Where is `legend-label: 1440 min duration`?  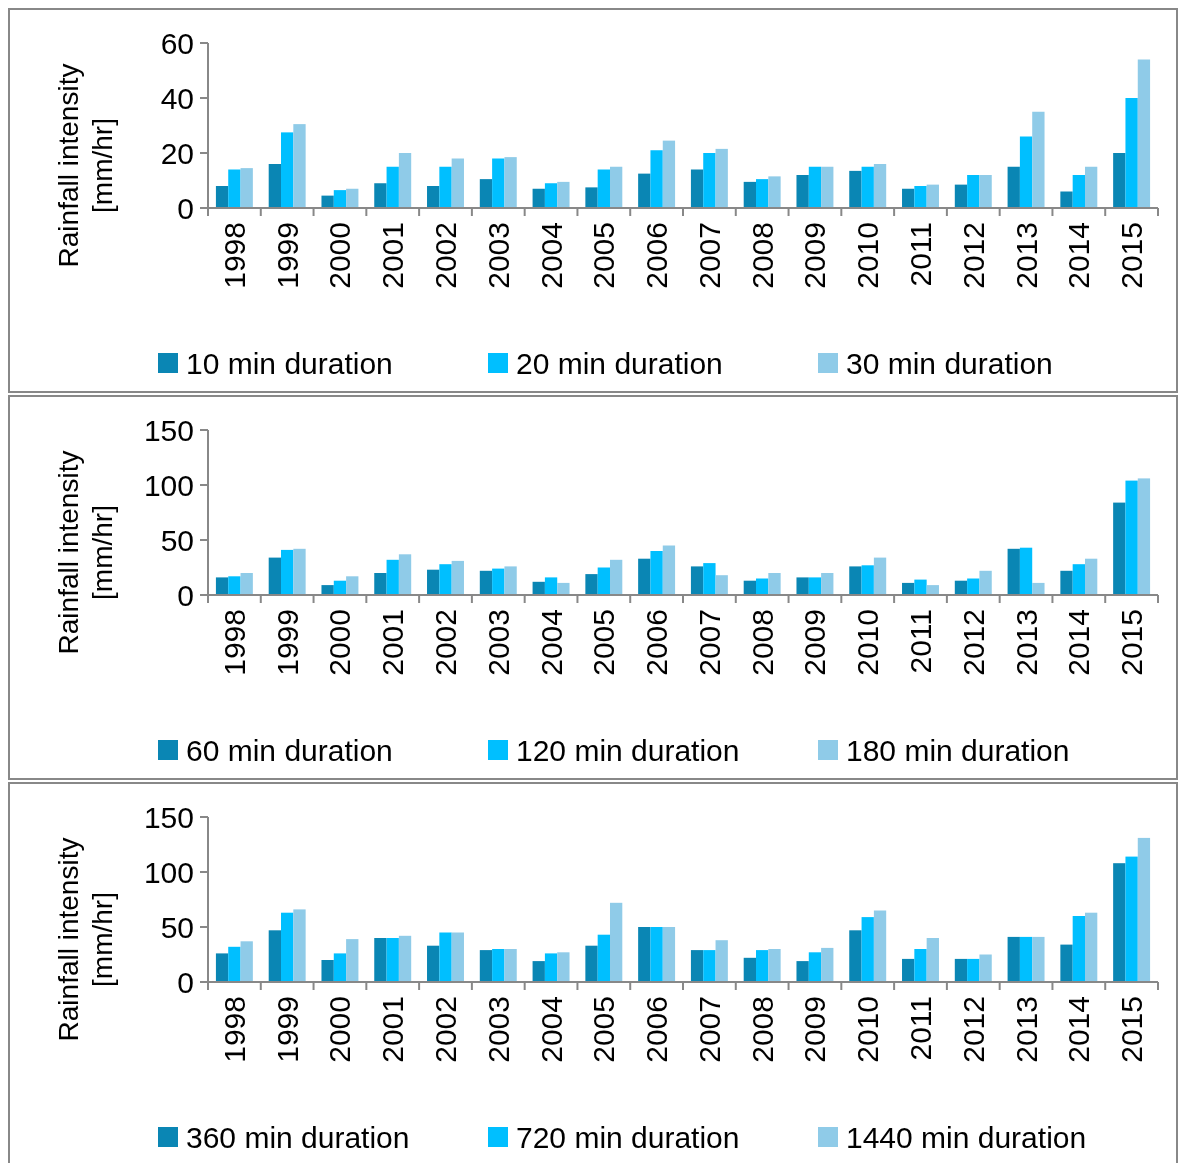
legend-label: 1440 min duration is located at coordinates (966, 1137).